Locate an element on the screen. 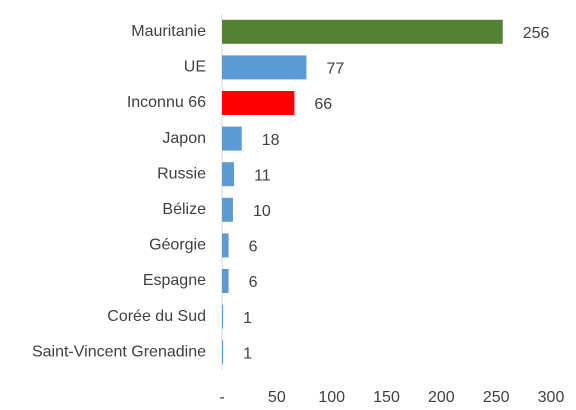  value-label: 66 is located at coordinates (323, 104).